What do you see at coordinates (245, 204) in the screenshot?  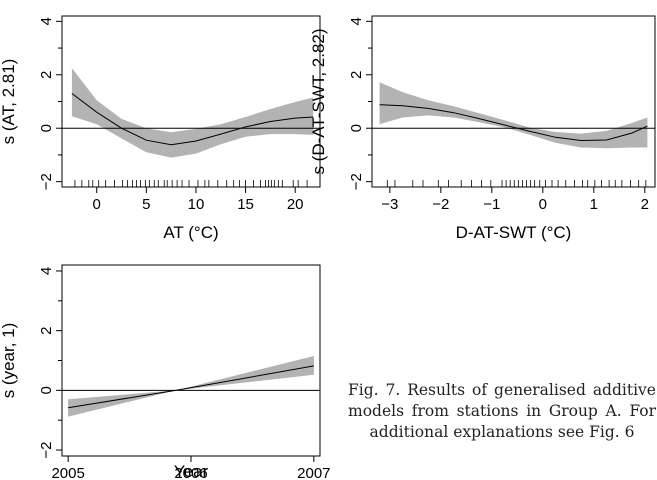 I see `x-tick-label: 15` at bounding box center [245, 204].